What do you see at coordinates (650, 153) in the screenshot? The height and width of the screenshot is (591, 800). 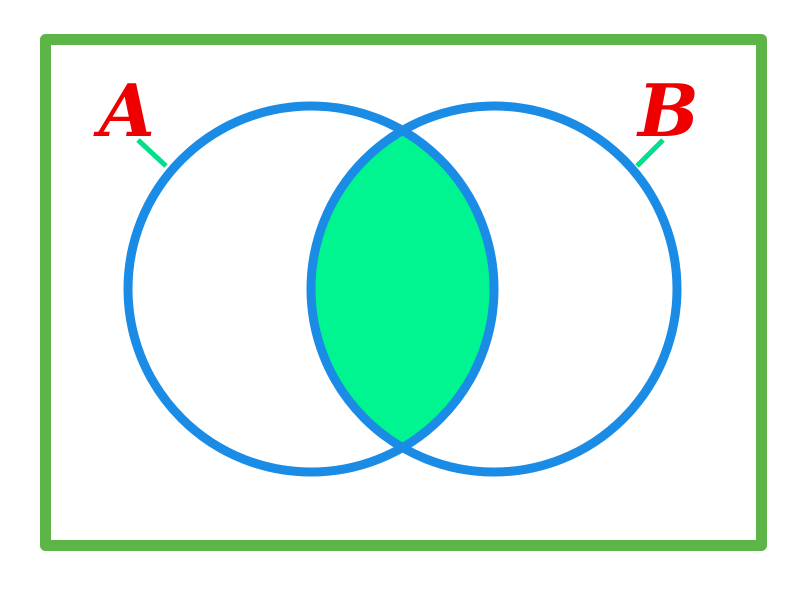 I see `set-b-leader-line` at bounding box center [650, 153].